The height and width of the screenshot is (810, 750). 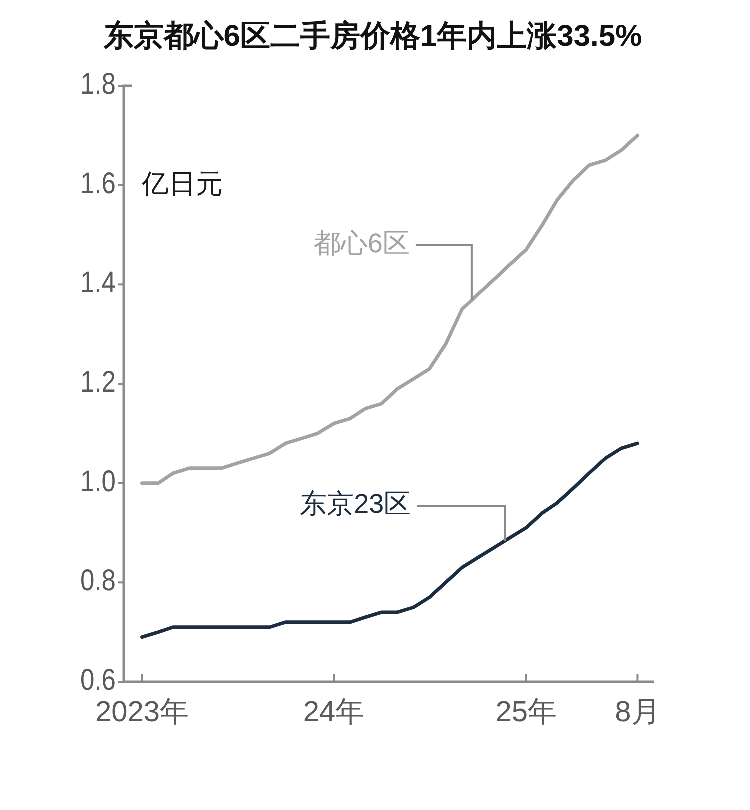 What do you see at coordinates (526, 712) in the screenshot?
I see `x-tick-label: 25年` at bounding box center [526, 712].